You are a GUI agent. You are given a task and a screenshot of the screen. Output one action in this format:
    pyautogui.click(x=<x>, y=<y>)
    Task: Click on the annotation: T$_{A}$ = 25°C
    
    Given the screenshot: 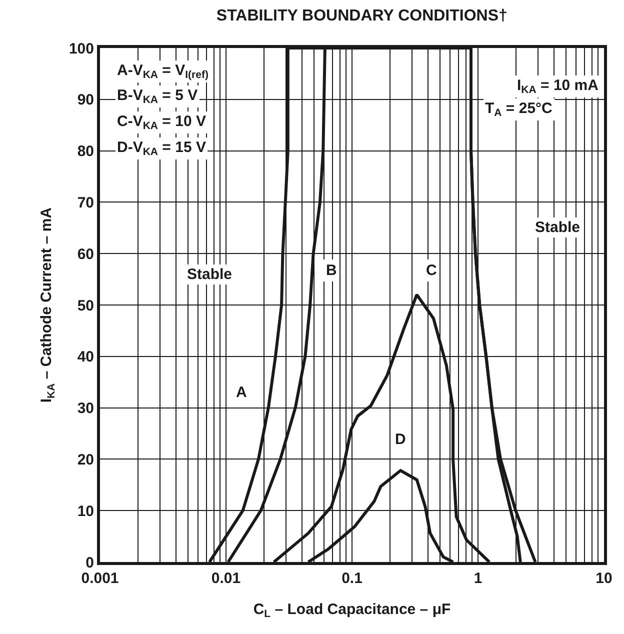 What is the action you would take?
    pyautogui.click(x=519, y=110)
    